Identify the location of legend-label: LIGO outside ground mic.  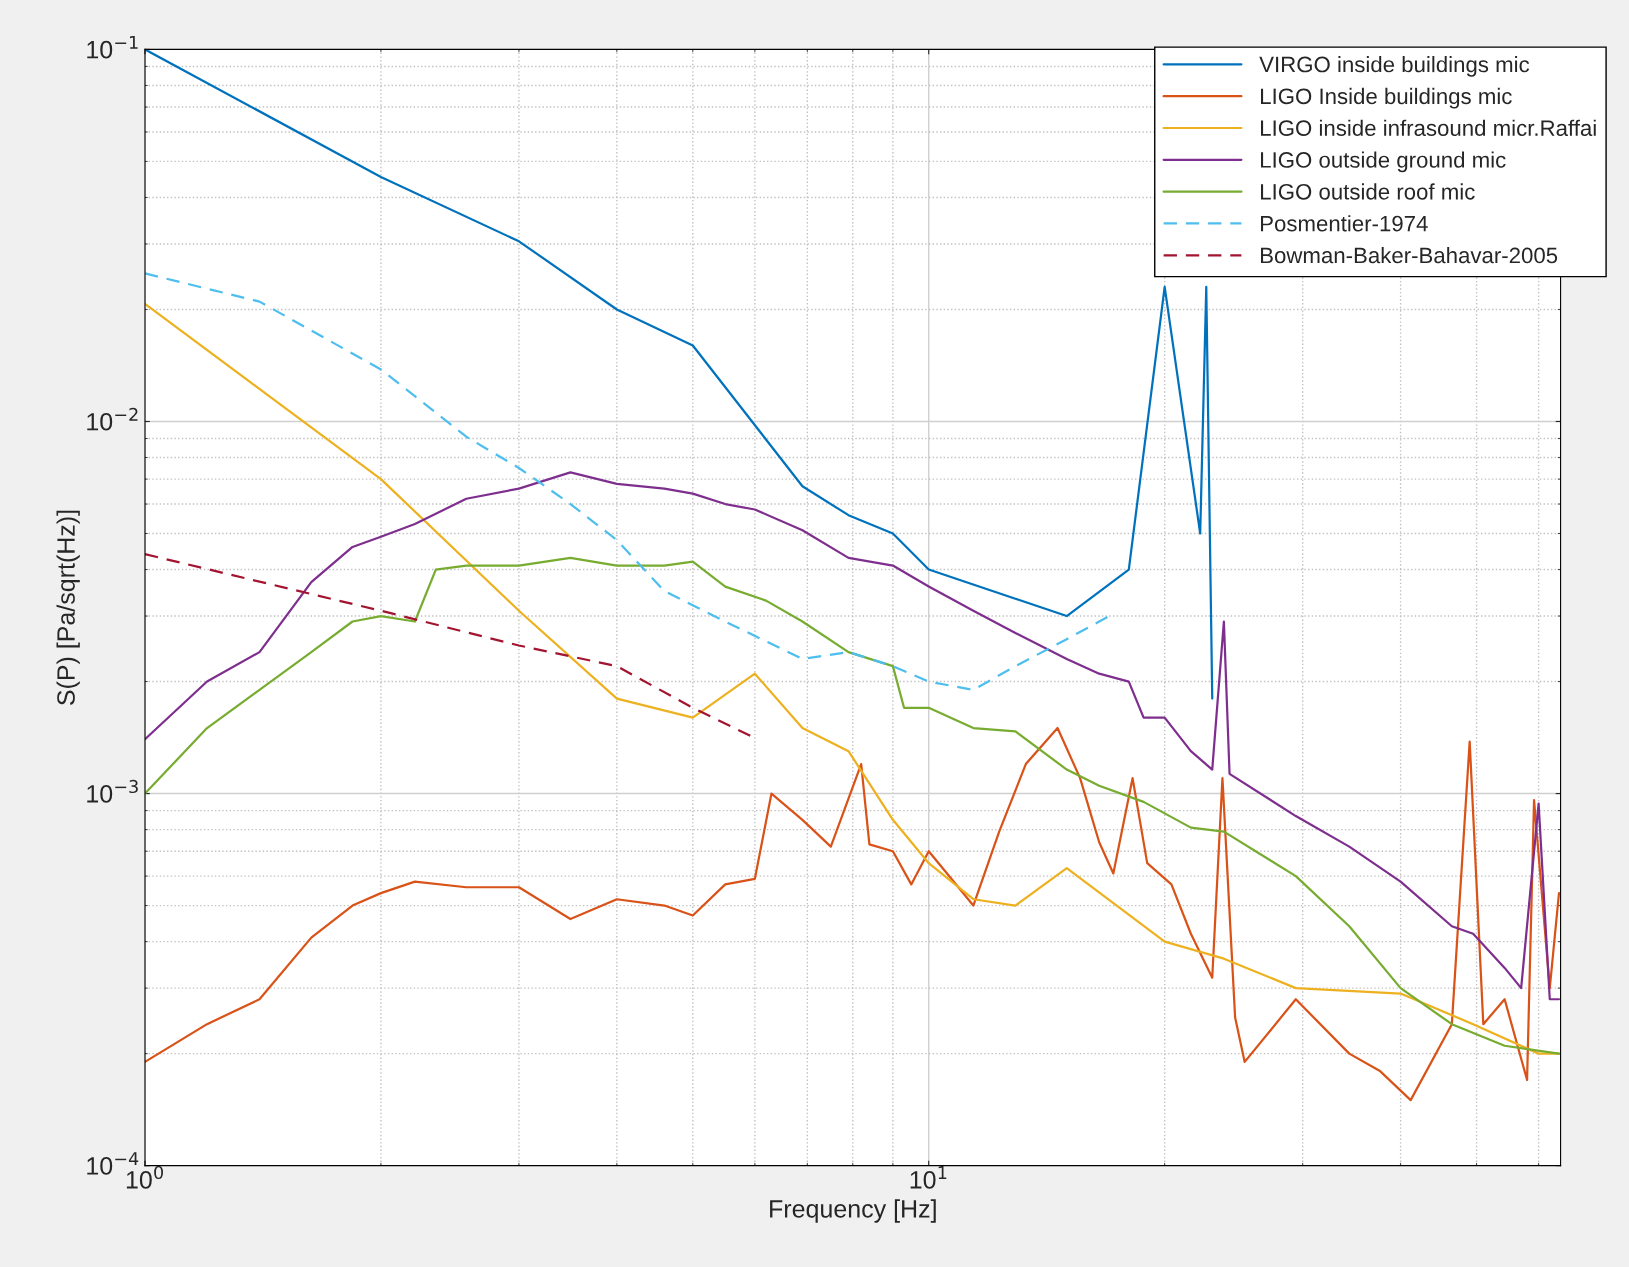
(1383, 162).